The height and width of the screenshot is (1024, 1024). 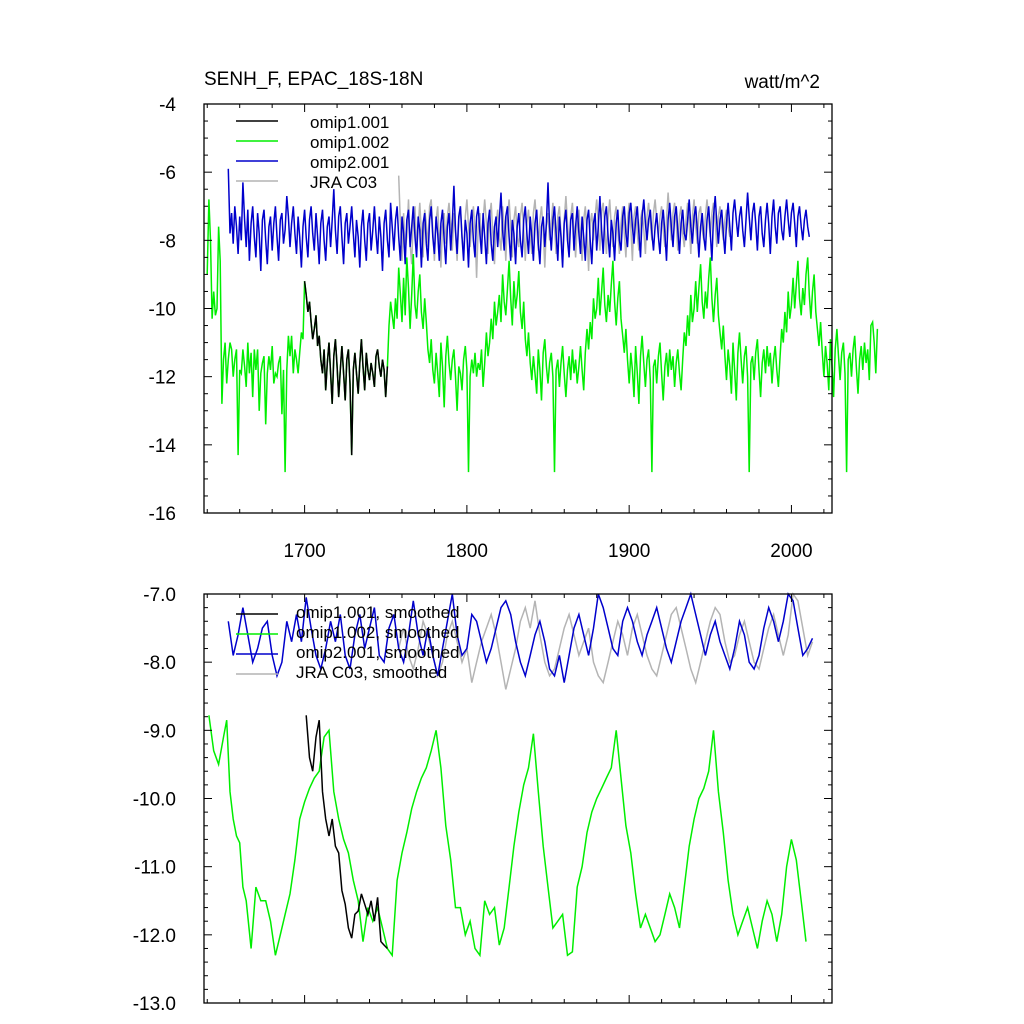 What do you see at coordinates (313, 79) in the screenshot?
I see `chart-title: SENH_F, EPAC_18S-18N` at bounding box center [313, 79].